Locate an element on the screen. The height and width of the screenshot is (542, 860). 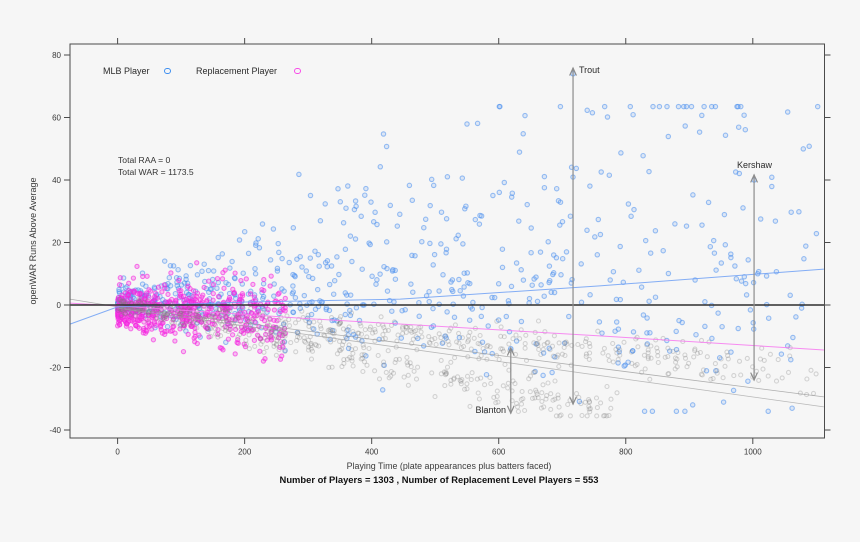
x-tick-label: 0 is located at coordinates (117, 452).